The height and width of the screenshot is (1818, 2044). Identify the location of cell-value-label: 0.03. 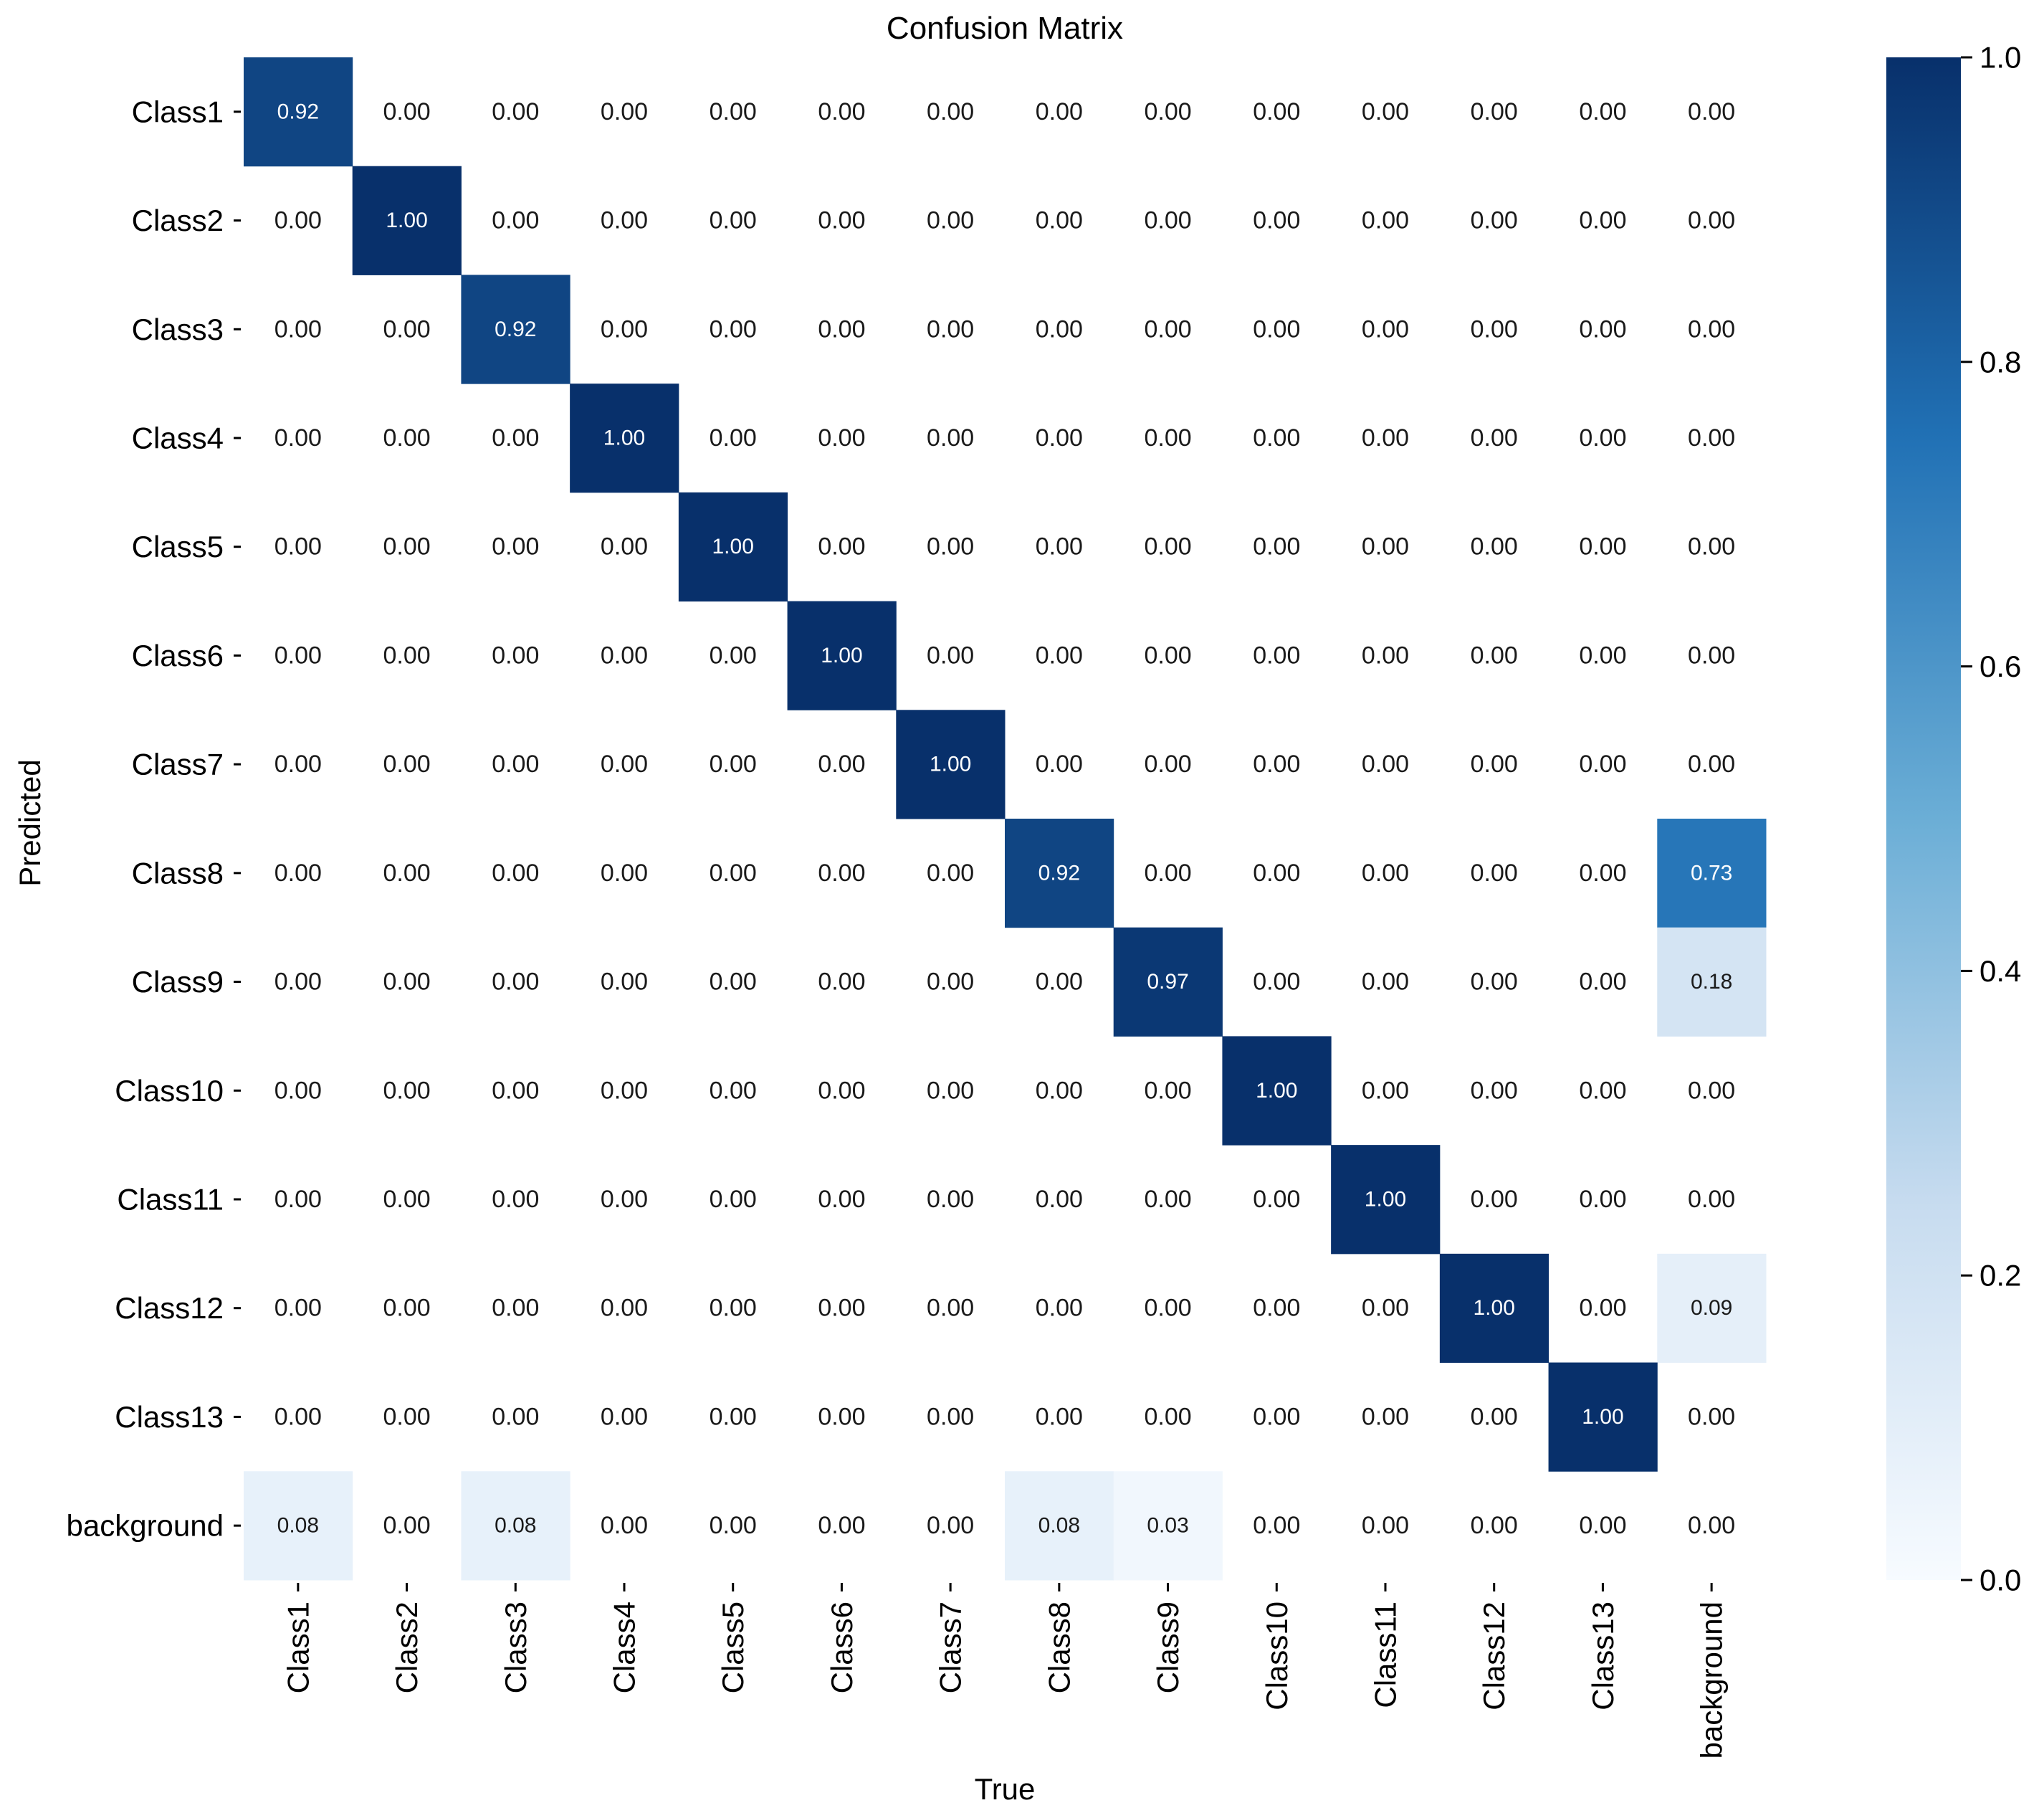
(1167, 1526).